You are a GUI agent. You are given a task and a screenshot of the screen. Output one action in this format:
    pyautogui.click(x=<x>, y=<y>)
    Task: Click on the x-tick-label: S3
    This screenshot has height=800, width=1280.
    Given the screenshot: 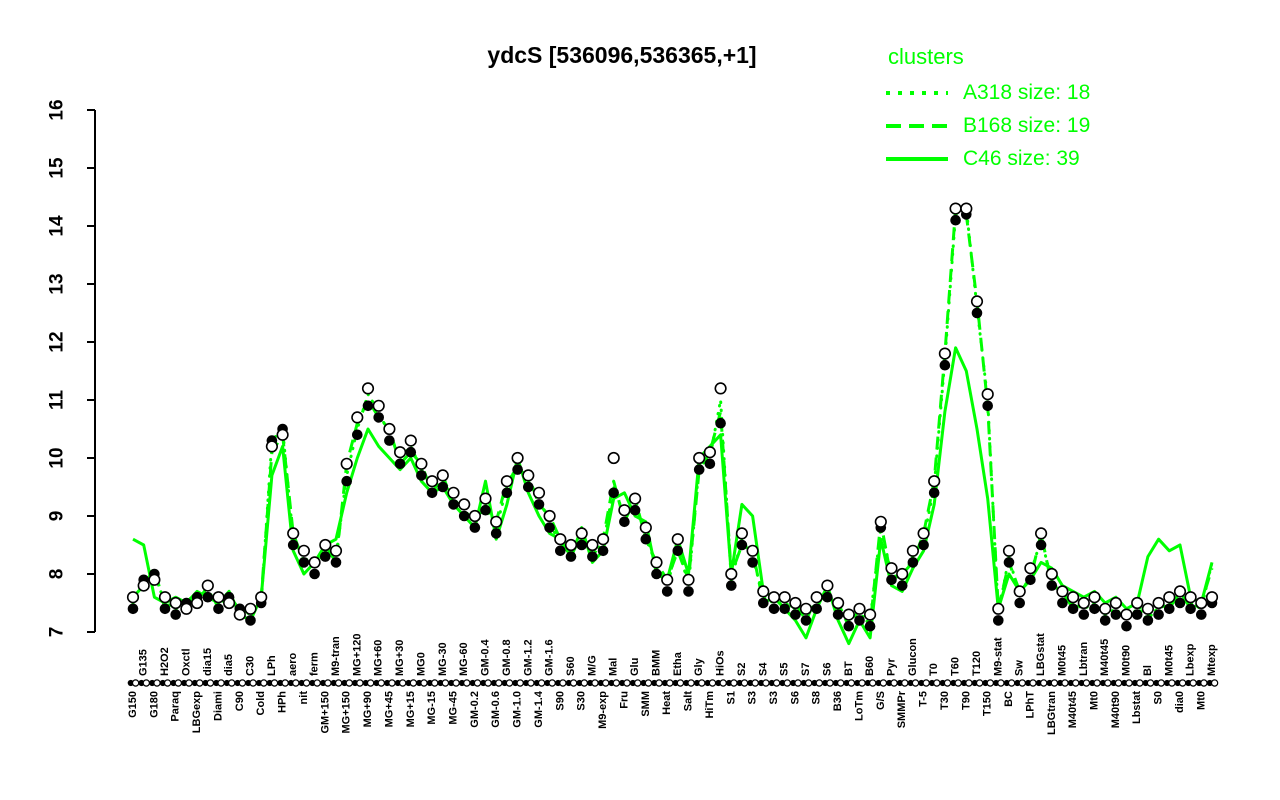 What is the action you would take?
    pyautogui.click(x=774, y=697)
    